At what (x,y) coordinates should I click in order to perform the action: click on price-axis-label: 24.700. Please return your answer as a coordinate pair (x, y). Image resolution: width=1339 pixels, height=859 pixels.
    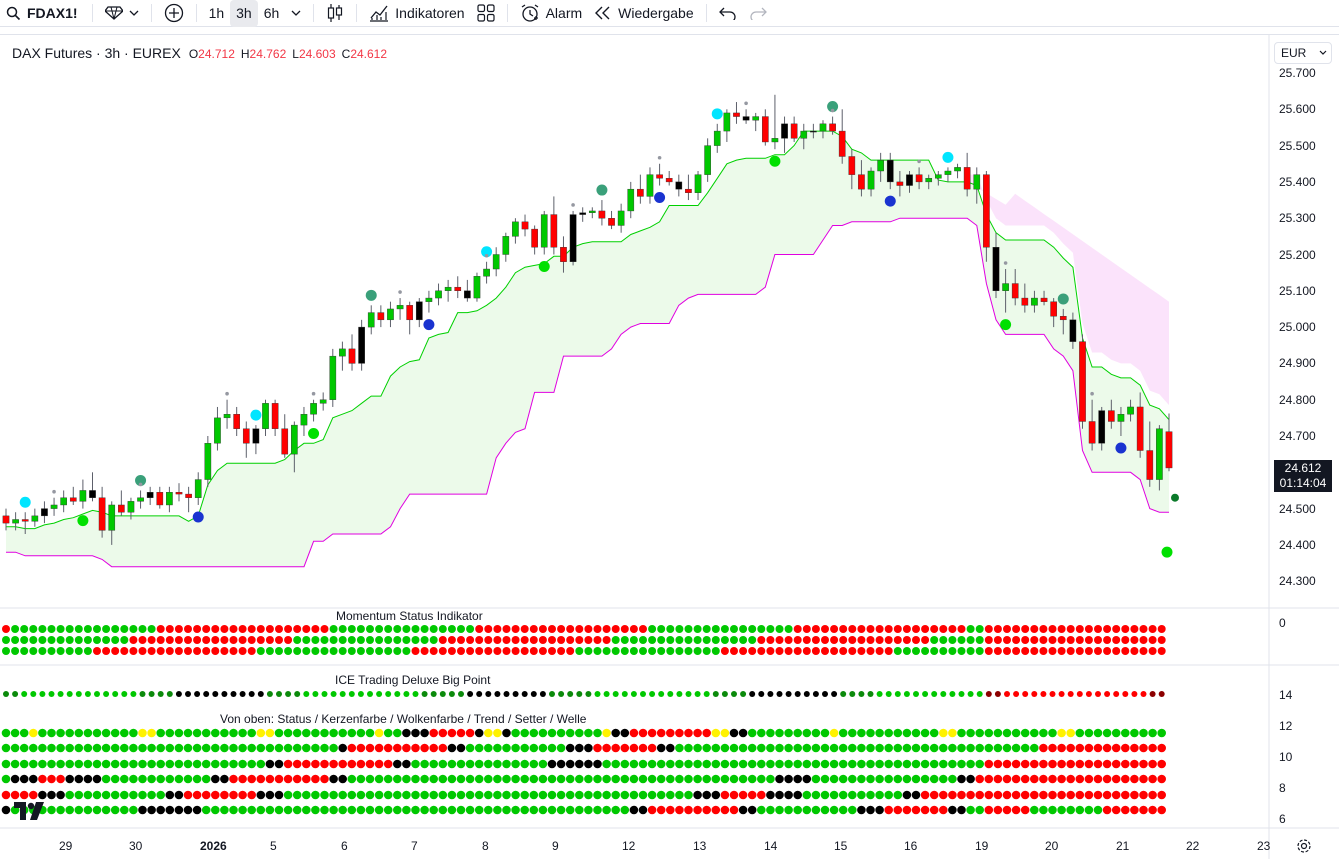
    Looking at the image, I should click on (1297, 436).